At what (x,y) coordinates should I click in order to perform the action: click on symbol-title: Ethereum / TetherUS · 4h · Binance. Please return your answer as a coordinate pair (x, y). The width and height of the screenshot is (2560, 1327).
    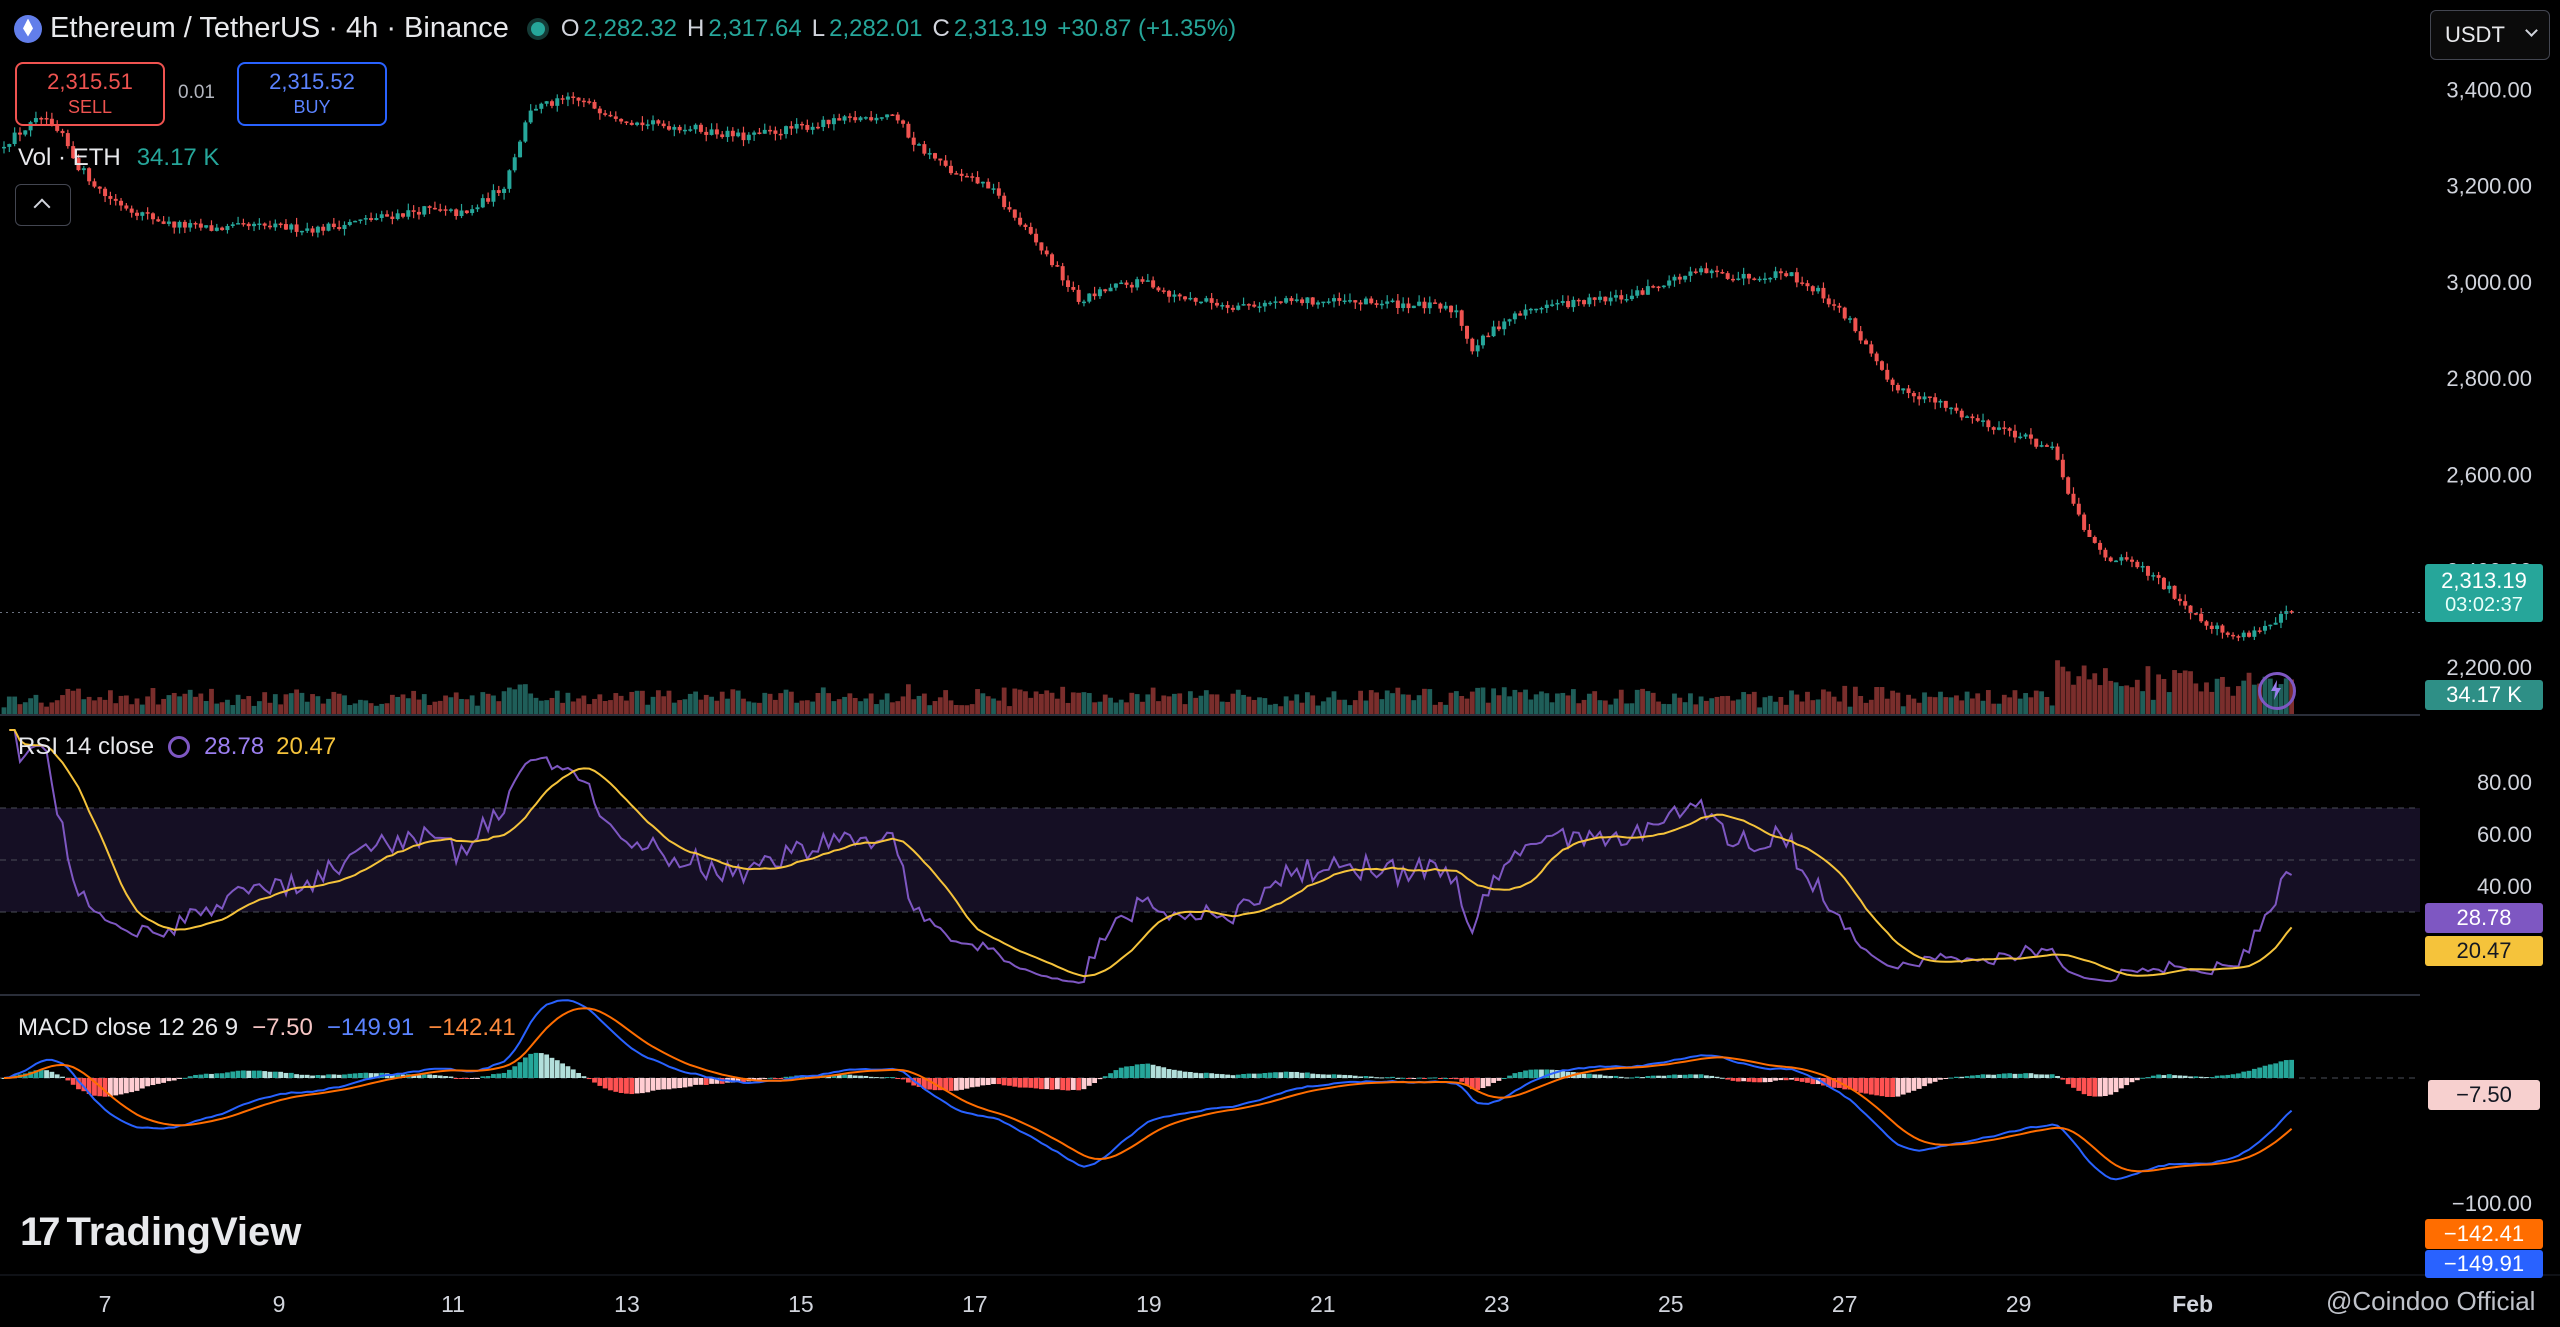
    Looking at the image, I should click on (279, 28).